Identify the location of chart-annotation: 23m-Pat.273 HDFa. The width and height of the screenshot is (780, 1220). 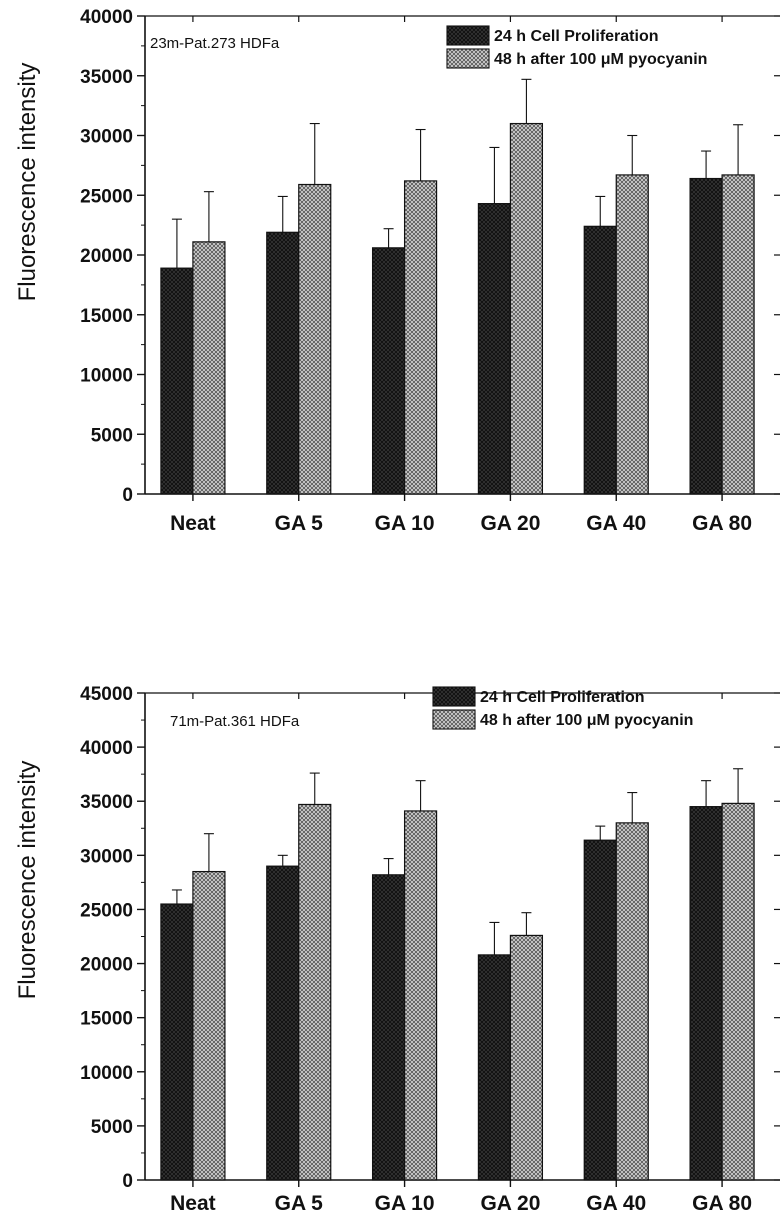
(215, 43).